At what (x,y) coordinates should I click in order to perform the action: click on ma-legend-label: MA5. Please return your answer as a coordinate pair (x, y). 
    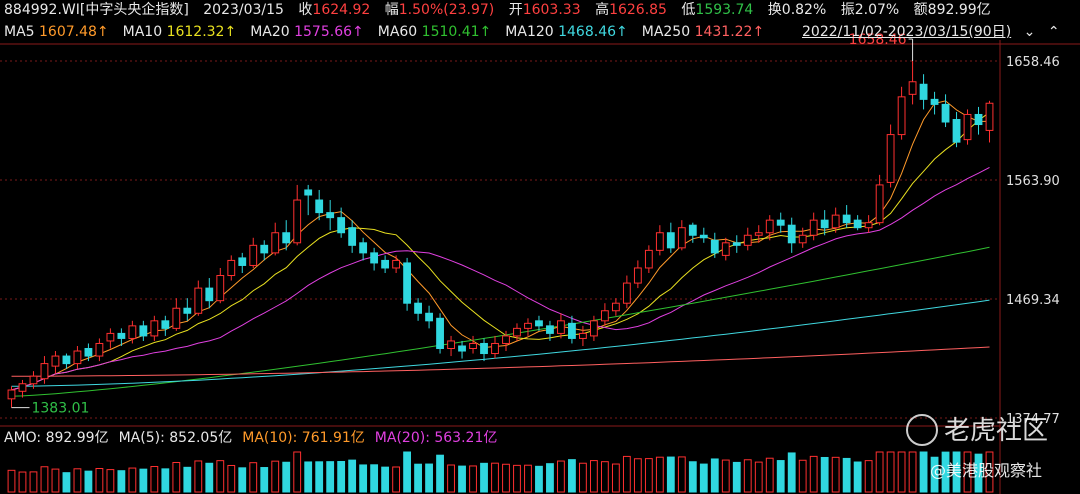
    Looking at the image, I should click on (22, 32).